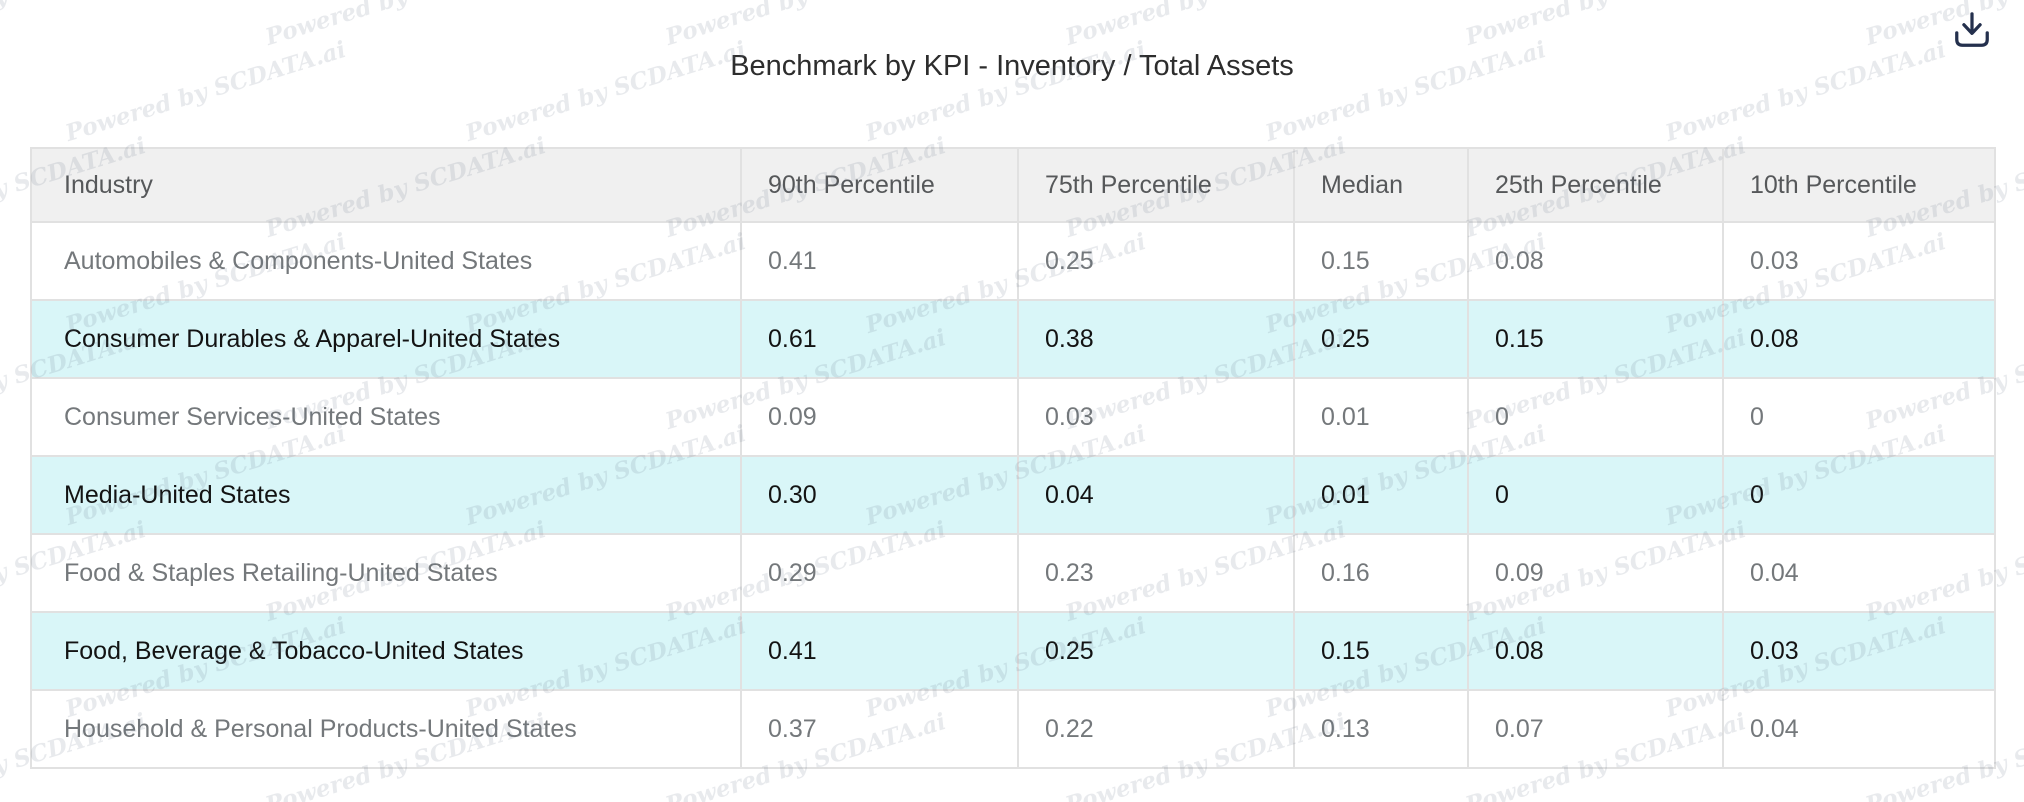 The width and height of the screenshot is (2024, 802). What do you see at coordinates (1381, 729) in the screenshot?
I see `value-cell: 0.13` at bounding box center [1381, 729].